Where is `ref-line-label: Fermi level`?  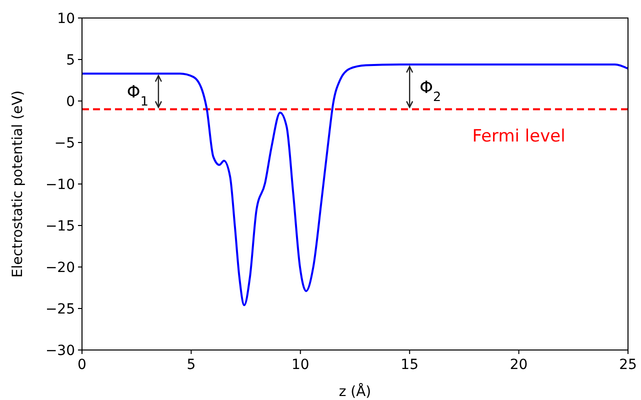
ref-line-label: Fermi level is located at coordinates (519, 136).